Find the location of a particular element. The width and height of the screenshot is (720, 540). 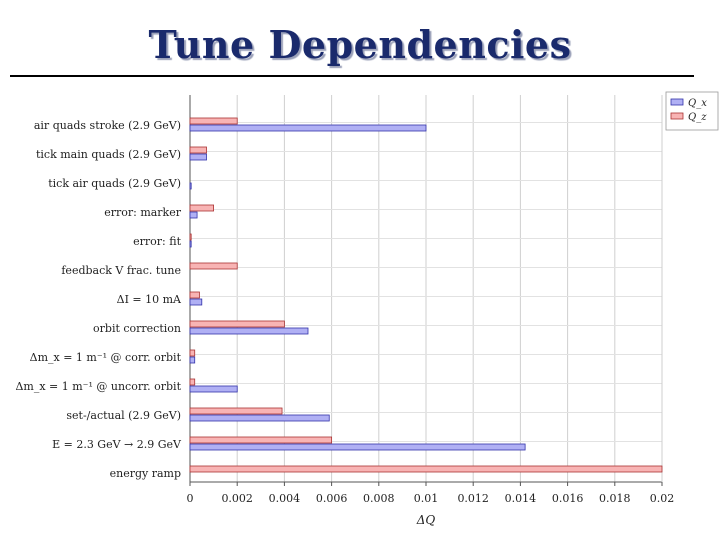

category-label: orbit correction is located at coordinates (137, 328).